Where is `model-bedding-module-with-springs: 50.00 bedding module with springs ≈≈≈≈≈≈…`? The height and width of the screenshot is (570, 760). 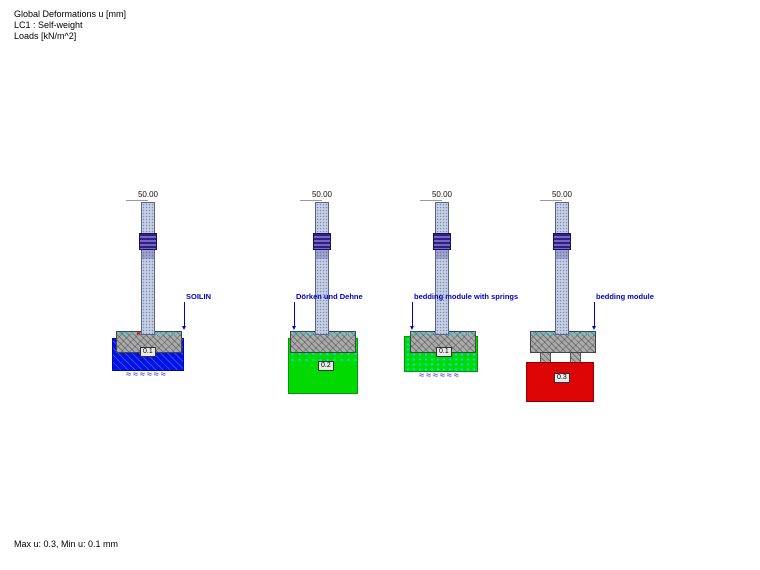
model-bedding-module-with-springs: 50.00 bedding module with springs ≈≈≈≈≈≈… is located at coordinates (447, 299).